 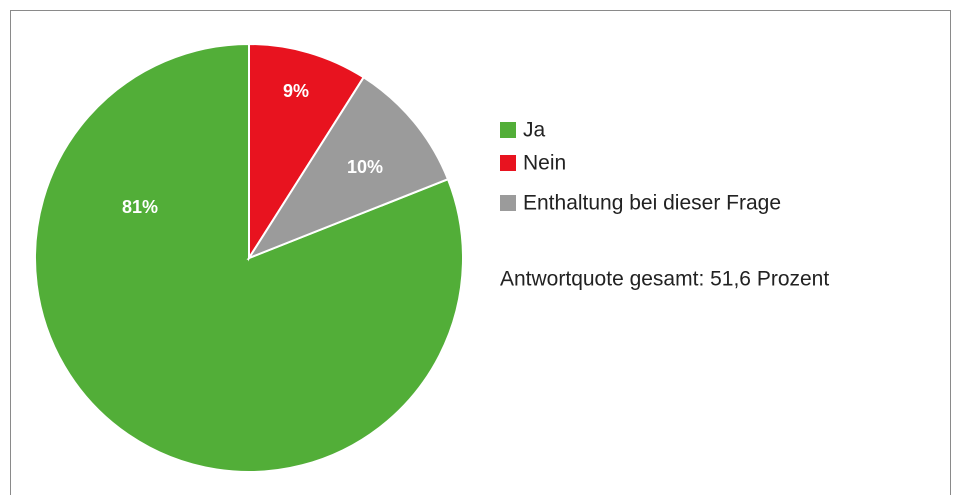 I want to click on data-label: 10%, so click(x=365, y=167).